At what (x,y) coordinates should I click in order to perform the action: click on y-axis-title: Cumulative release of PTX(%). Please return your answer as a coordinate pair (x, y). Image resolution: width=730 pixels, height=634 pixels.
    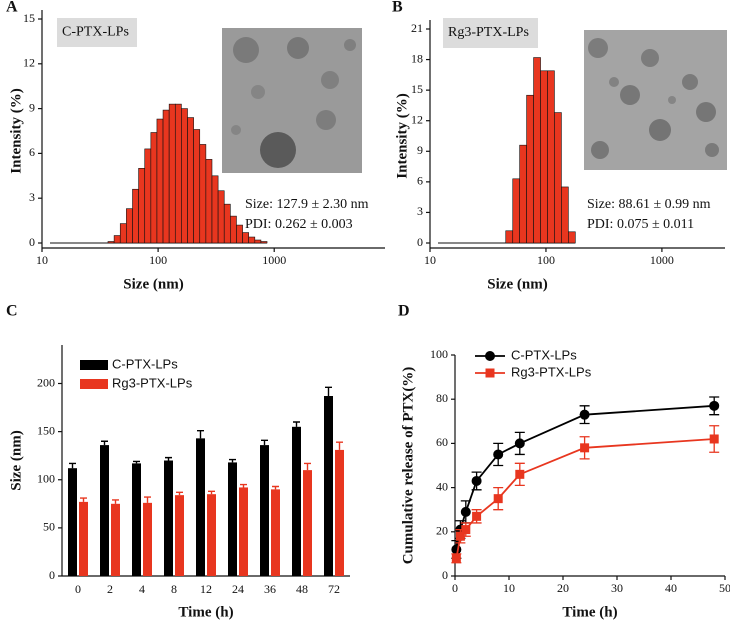
    Looking at the image, I should click on (408, 466).